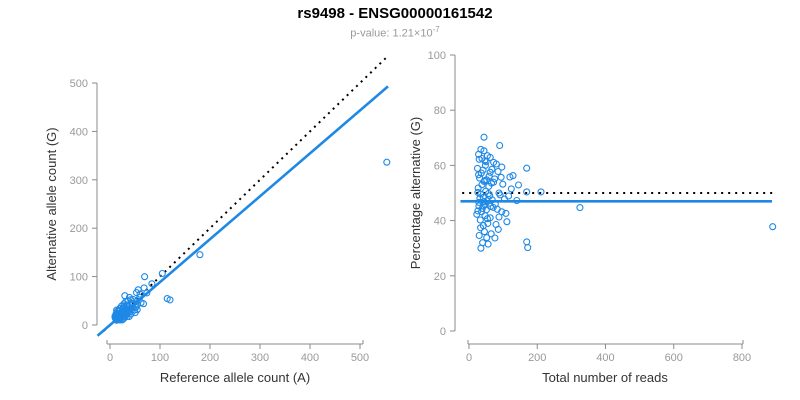 The height and width of the screenshot is (400, 800). What do you see at coordinates (79, 278) in the screenshot?
I see `y-tick-label: 100` at bounding box center [79, 278].